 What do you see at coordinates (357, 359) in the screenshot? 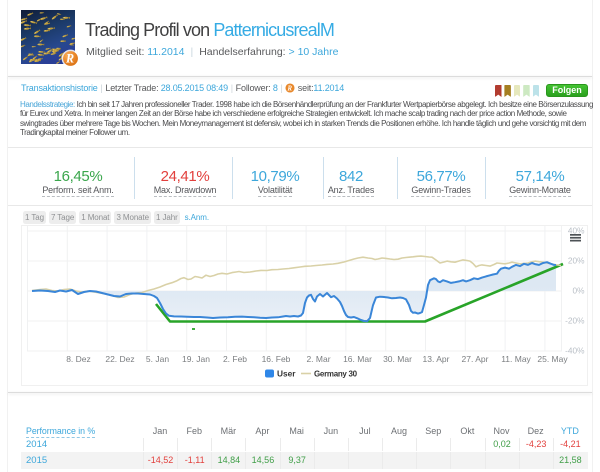
I see `svg-text: 16. Mar` at bounding box center [357, 359].